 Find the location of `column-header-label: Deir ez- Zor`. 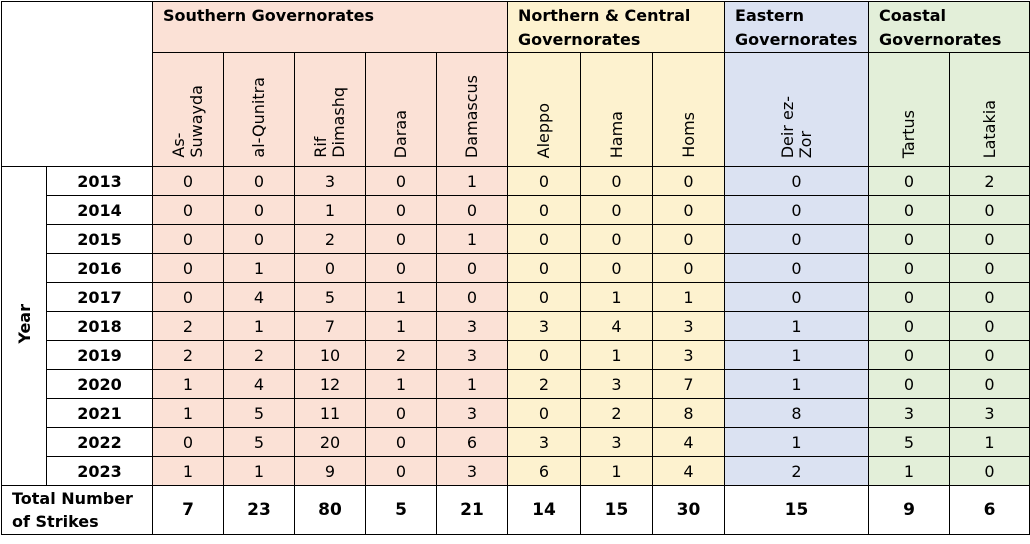

column-header-label: Deir ez- Zor is located at coordinates (796, 126).